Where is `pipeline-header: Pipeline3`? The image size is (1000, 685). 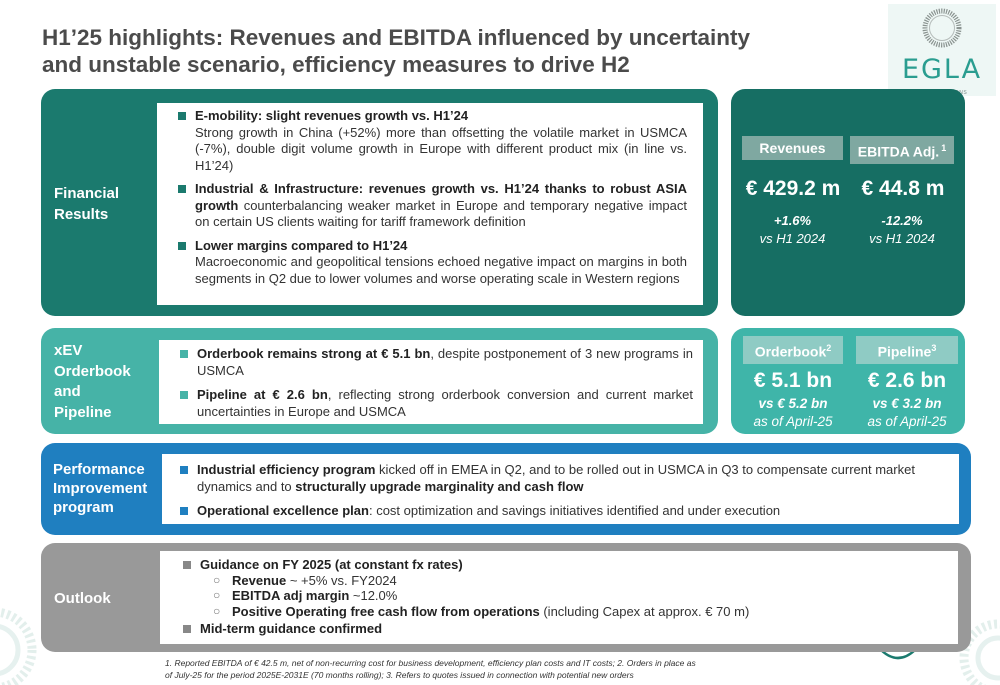 pipeline-header: Pipeline3 is located at coordinates (907, 350).